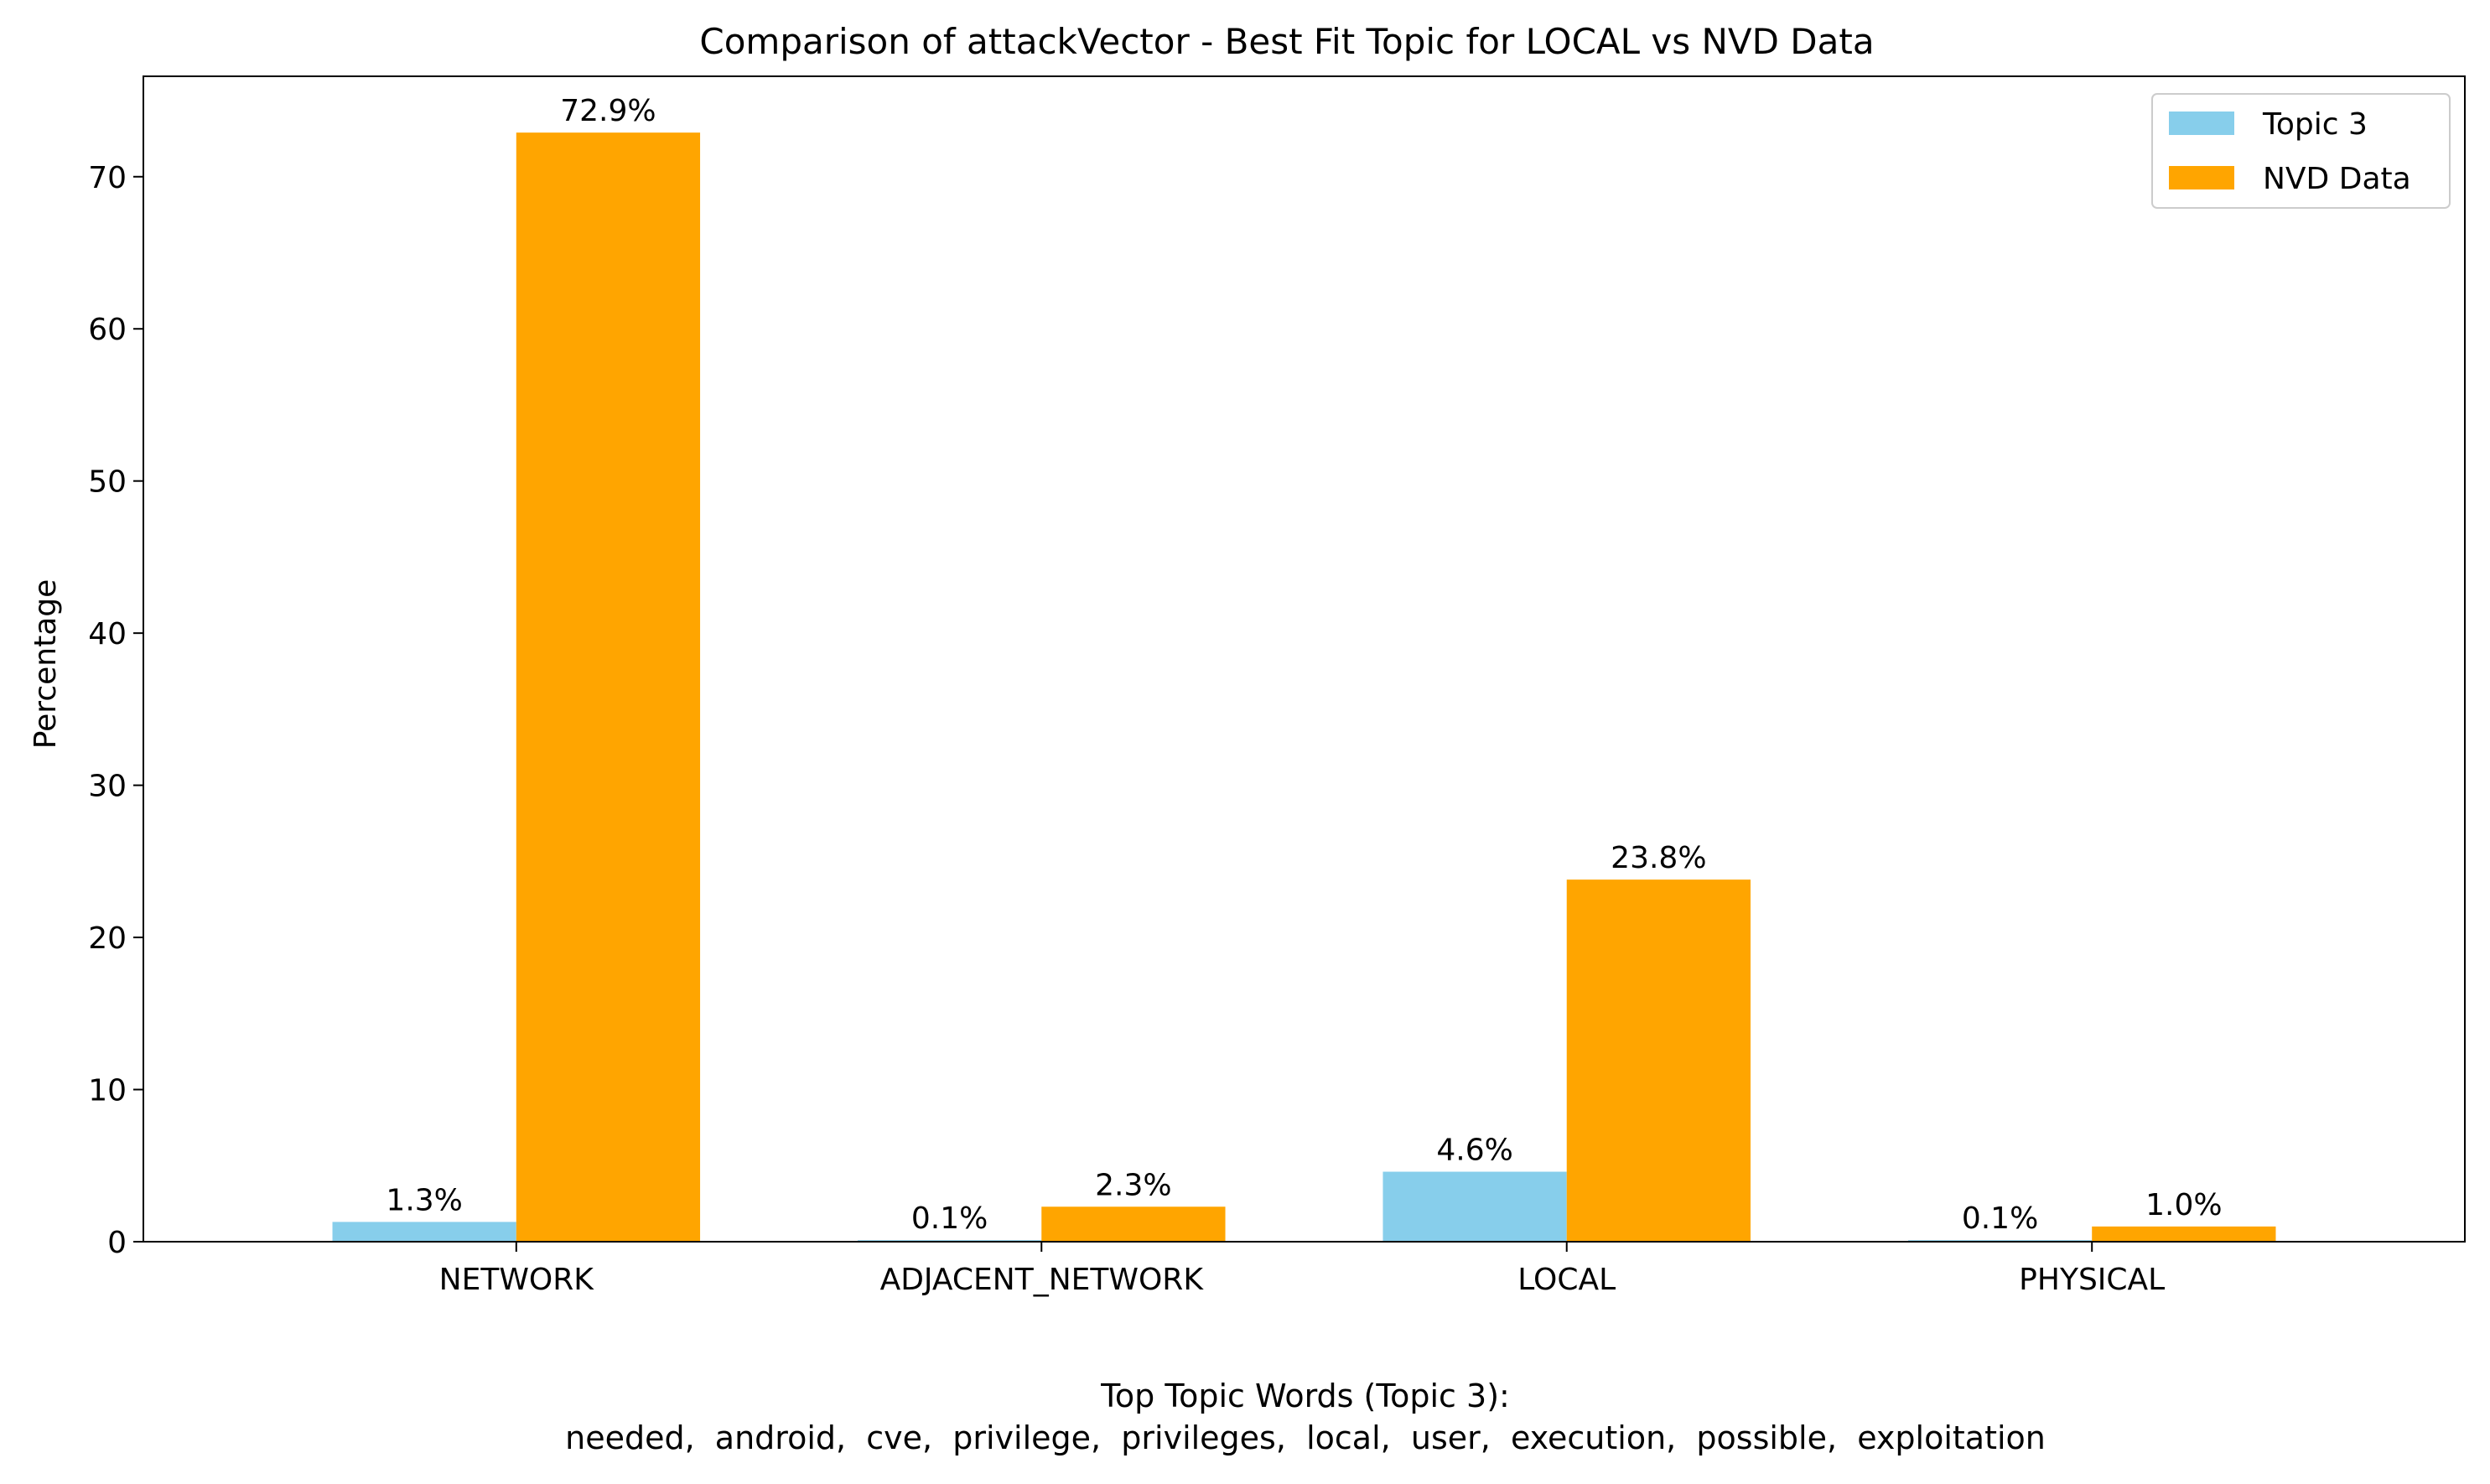 The height and width of the screenshot is (1484, 2490). Describe the element at coordinates (1474, 1206) in the screenshot. I see `bar-topic-3-local` at that location.